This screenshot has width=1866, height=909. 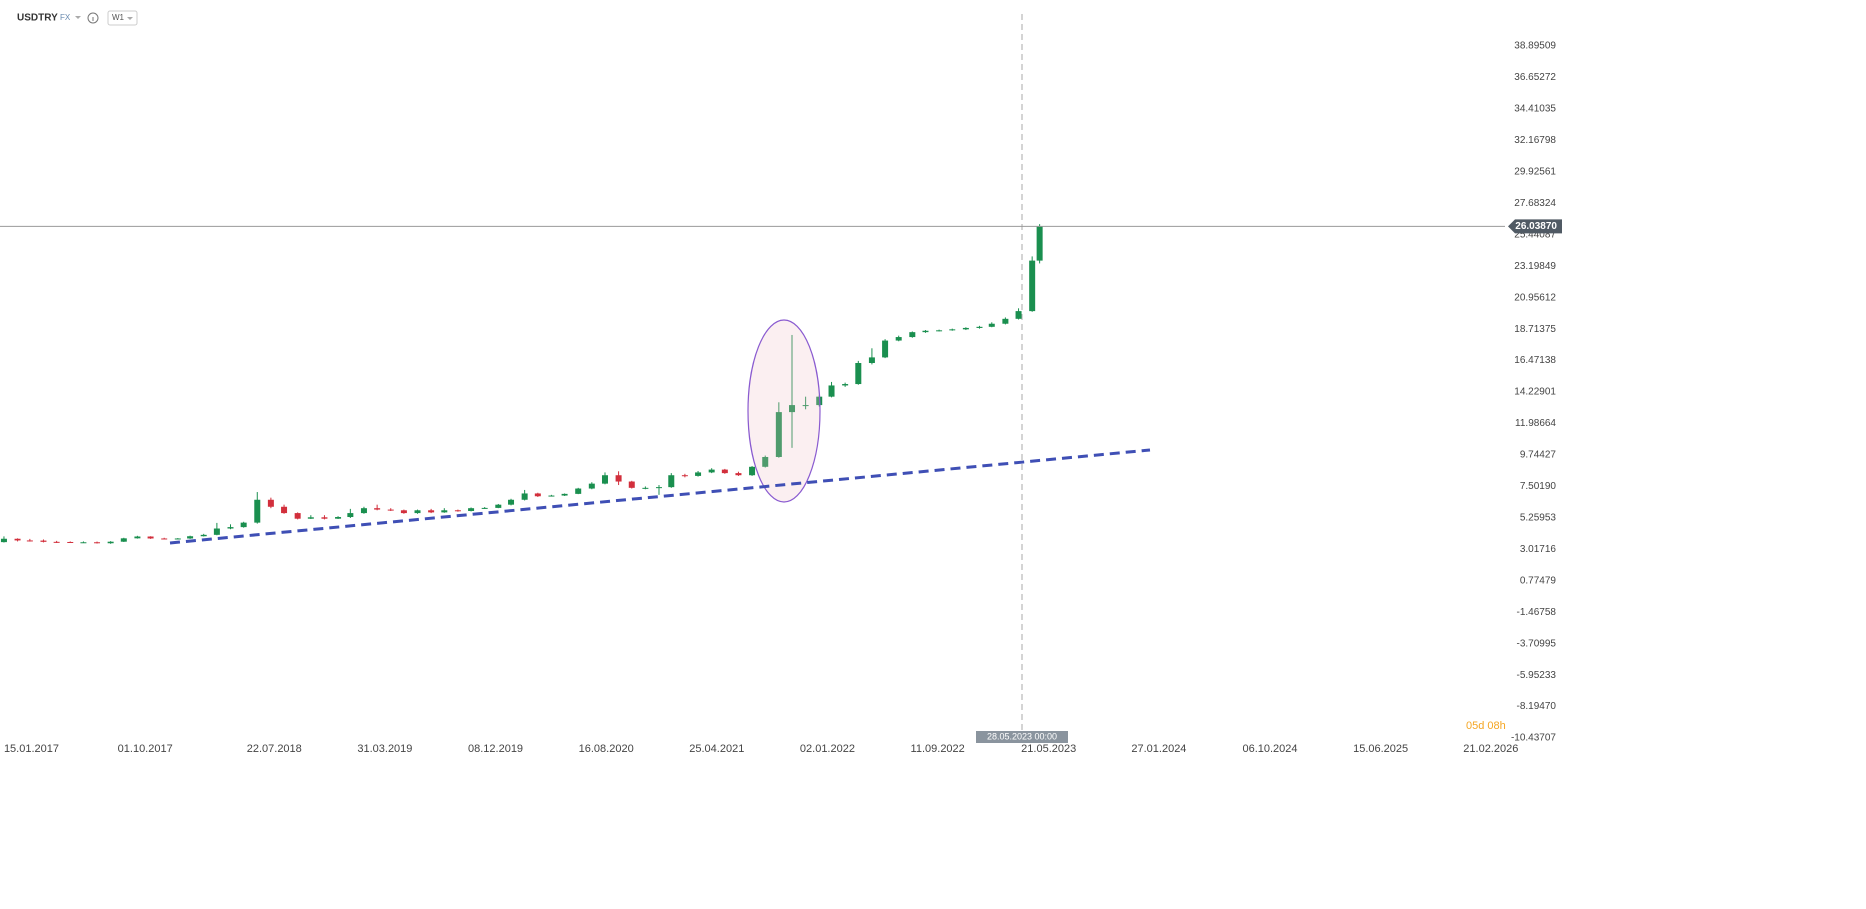 What do you see at coordinates (716, 749) in the screenshot?
I see `x-tick-label: 25.04.2021` at bounding box center [716, 749].